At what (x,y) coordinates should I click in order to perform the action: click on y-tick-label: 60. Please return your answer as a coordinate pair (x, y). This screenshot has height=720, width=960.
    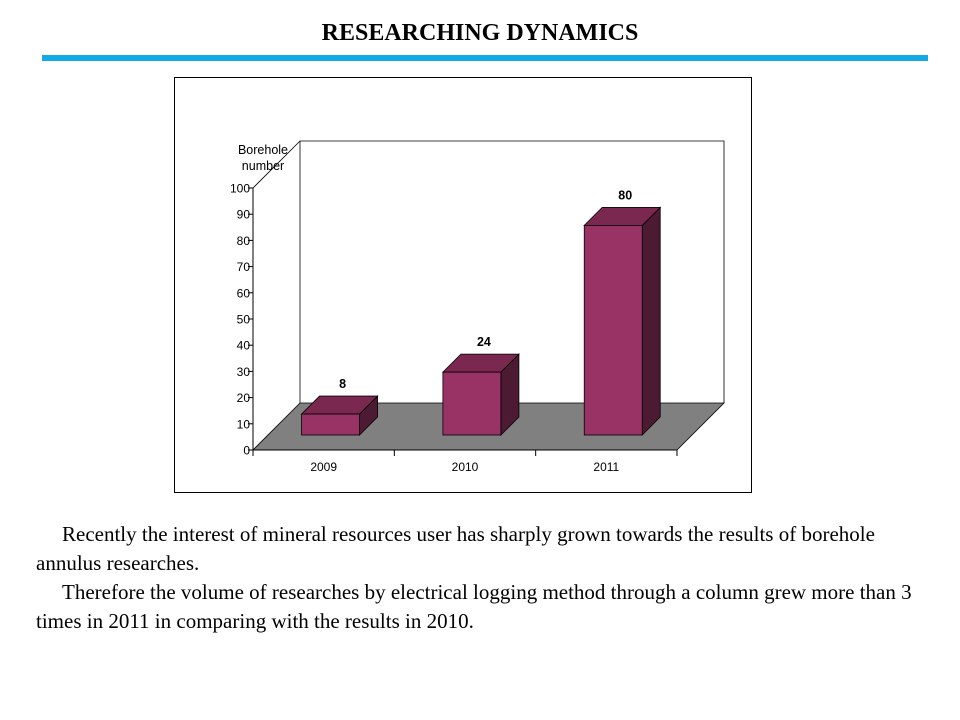
    Looking at the image, I should click on (244, 293).